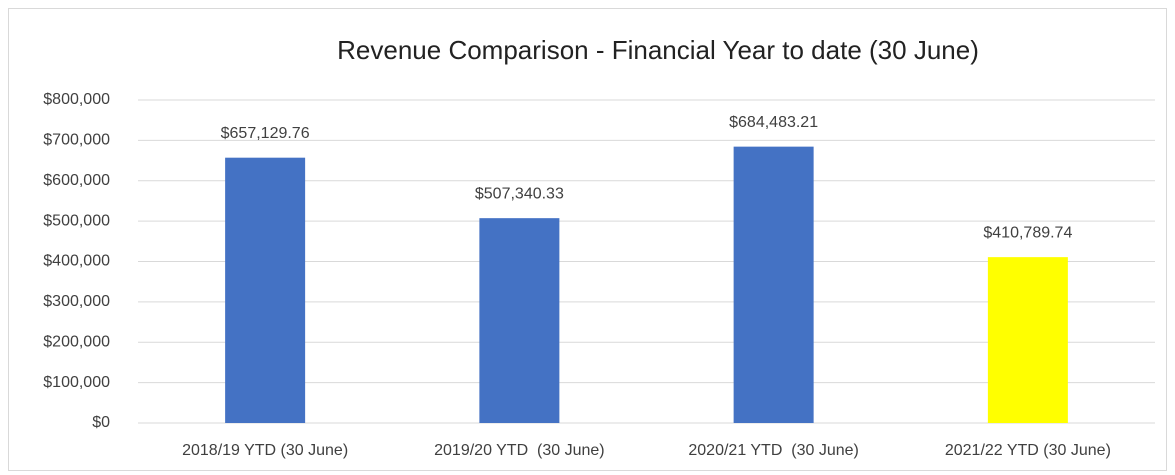  Describe the element at coordinates (76, 382) in the screenshot. I see `y-tick-label: $100,000` at that location.